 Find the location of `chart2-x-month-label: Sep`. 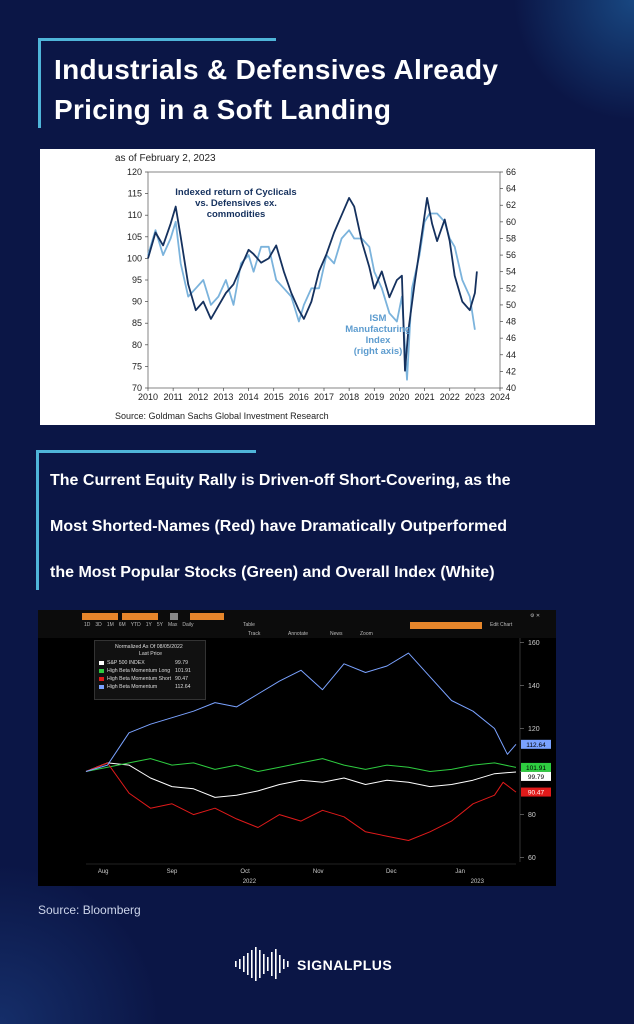

chart2-x-month-label: Sep is located at coordinates (172, 872).